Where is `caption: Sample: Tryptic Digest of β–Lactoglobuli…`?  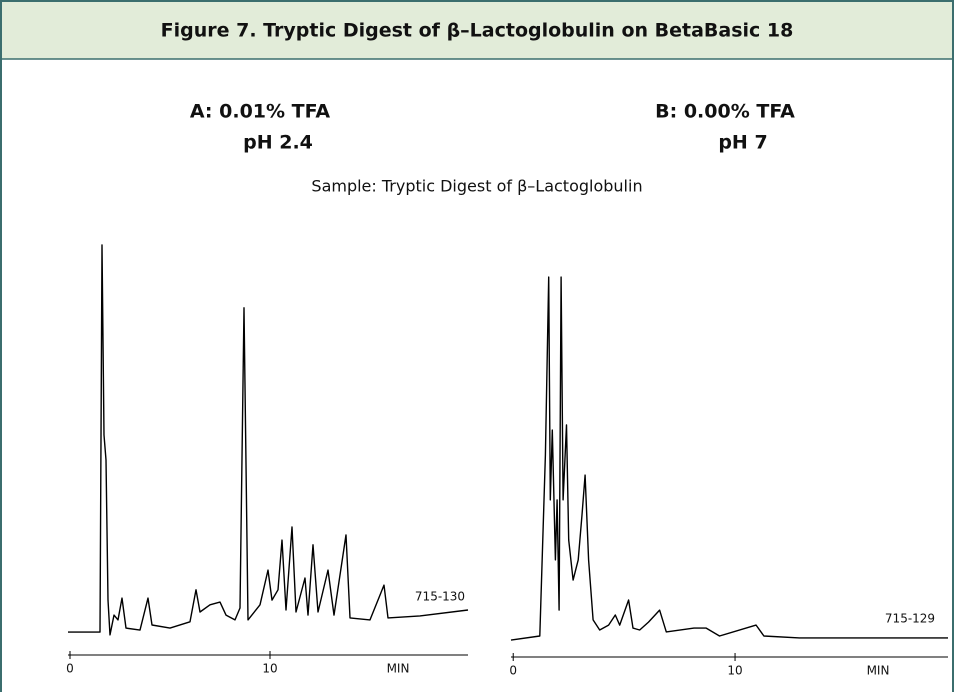 caption: Sample: Tryptic Digest of β–Lactoglobuli… is located at coordinates (476, 186).